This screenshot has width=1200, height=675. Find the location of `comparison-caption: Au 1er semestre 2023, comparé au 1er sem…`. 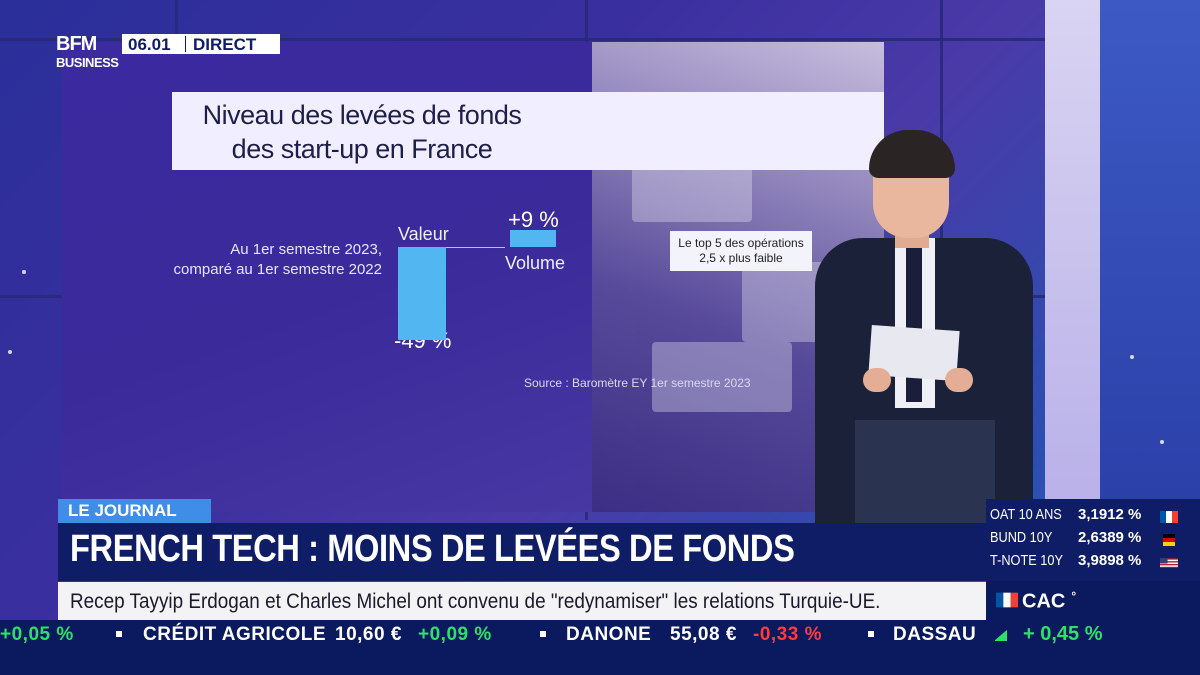

comparison-caption: Au 1er semestre 2023, comparé au 1er sem… is located at coordinates (267, 260).